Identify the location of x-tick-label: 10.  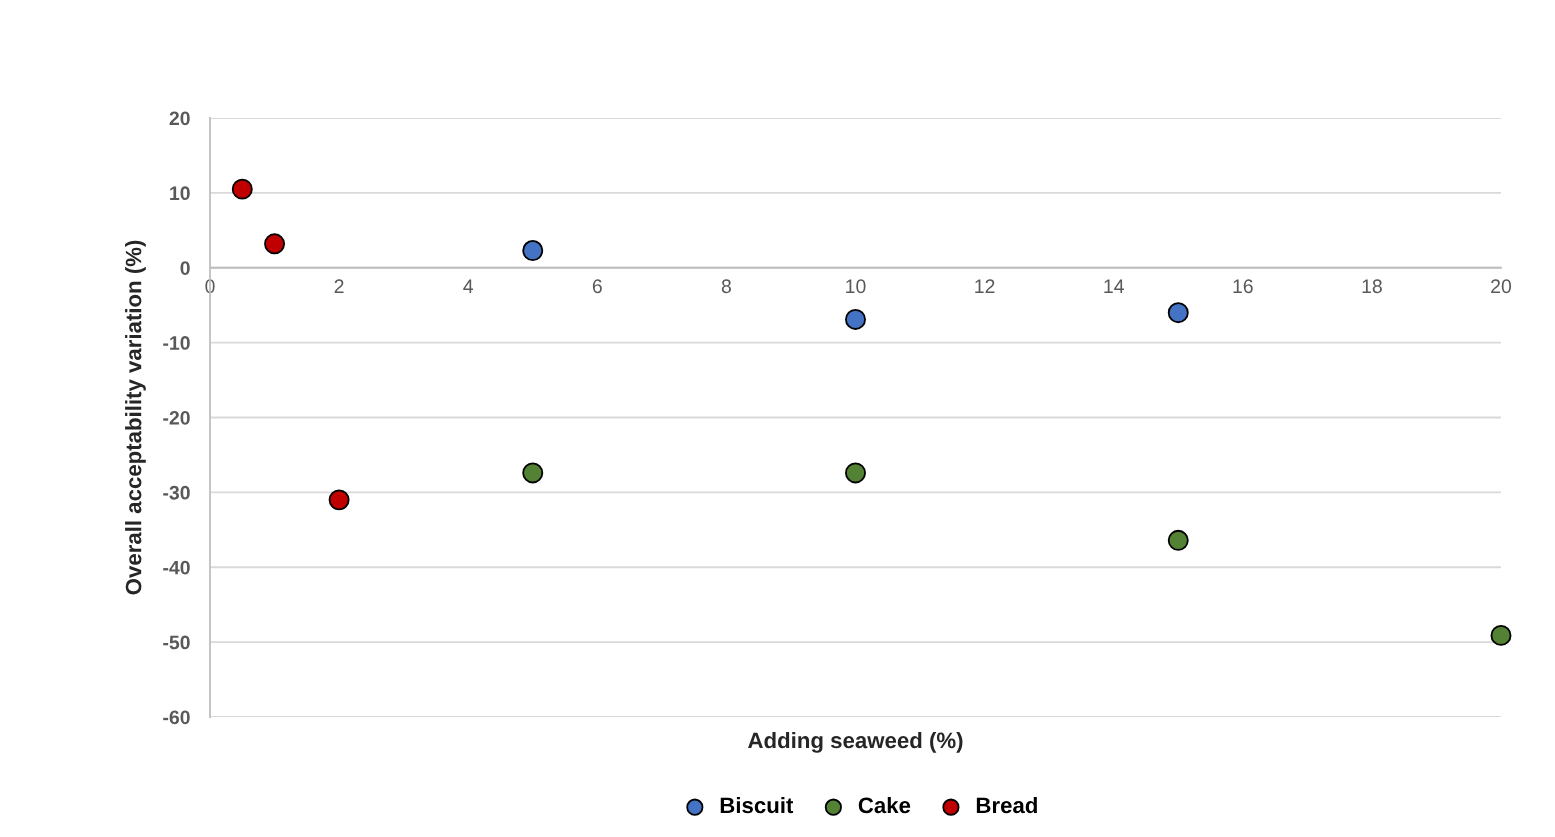
(856, 286).